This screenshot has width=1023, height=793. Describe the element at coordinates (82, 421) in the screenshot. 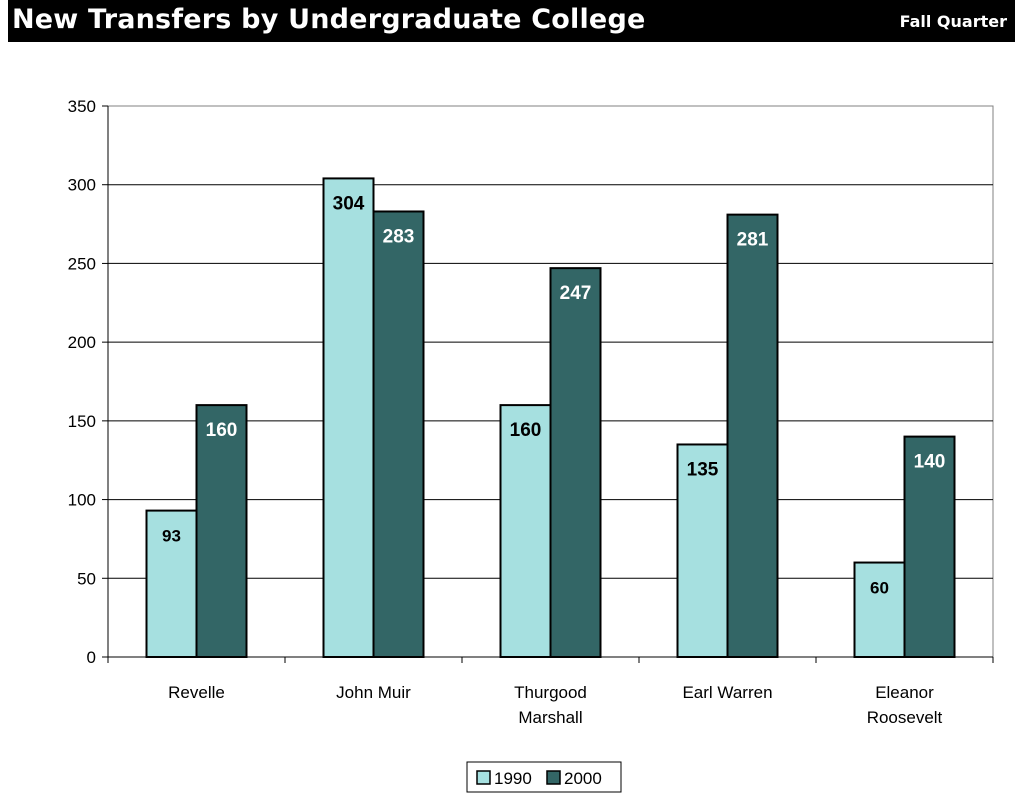

I see `y-tick-label: 150` at that location.